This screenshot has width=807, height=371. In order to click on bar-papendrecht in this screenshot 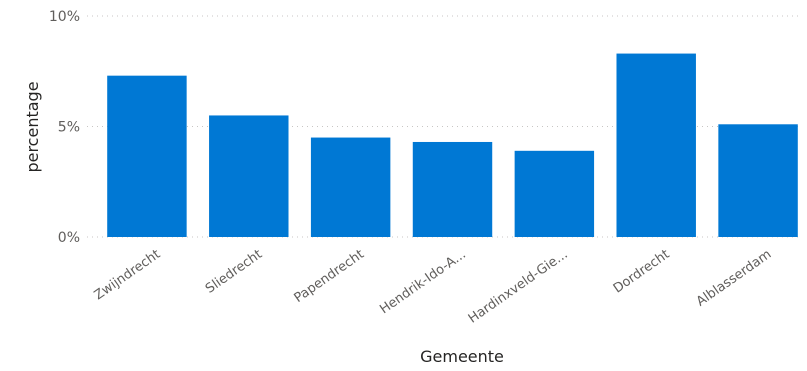, I will do `click(350, 187)`.